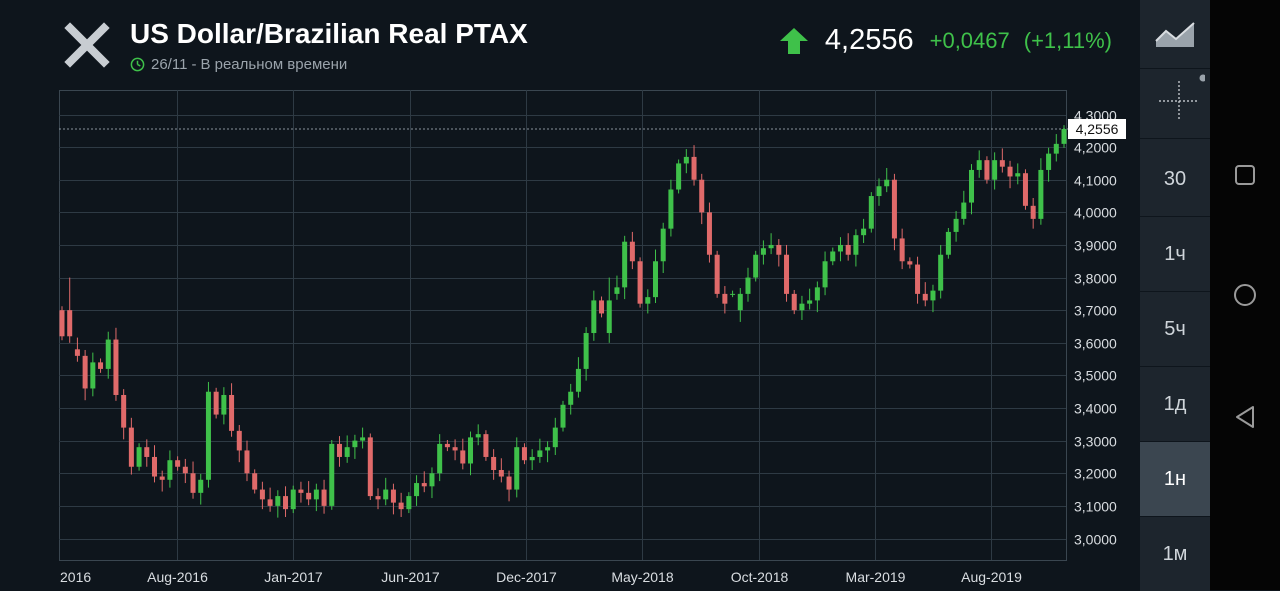 Image resolution: width=1280 pixels, height=591 pixels. What do you see at coordinates (410, 577) in the screenshot?
I see `x-tick-label: Jun-2017` at bounding box center [410, 577].